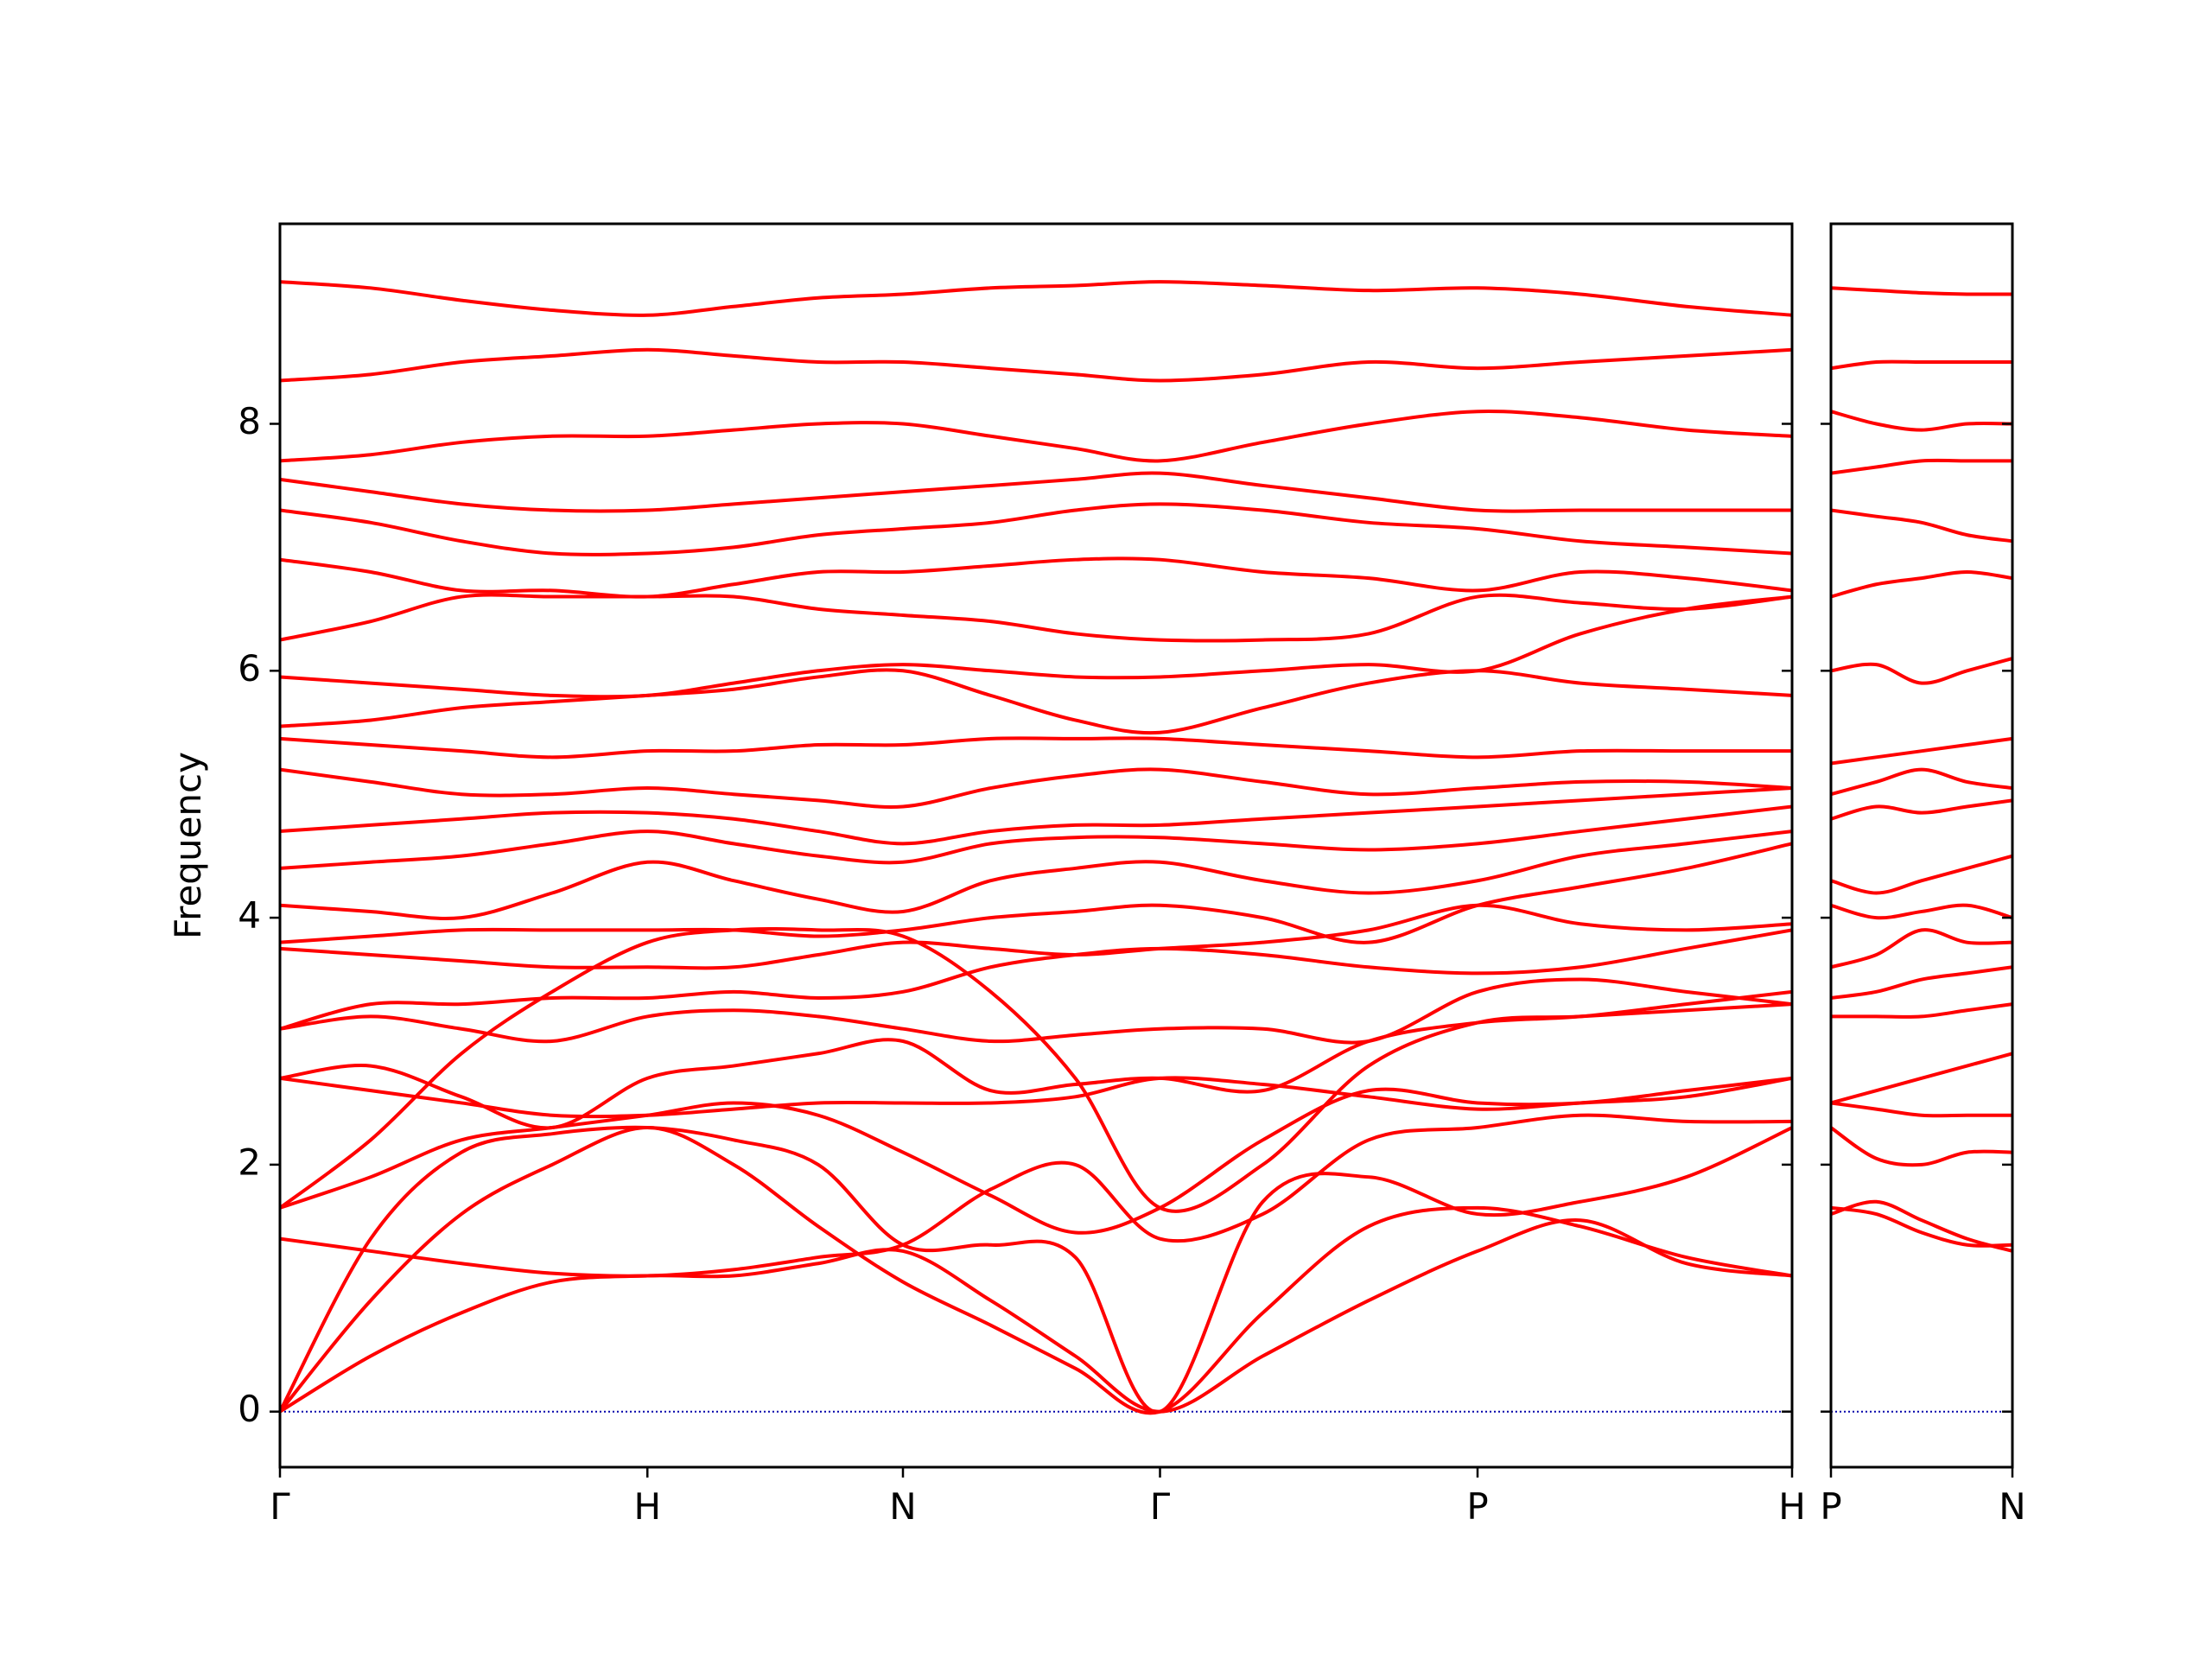 This screenshot has height=1659, width=2212. What do you see at coordinates (188, 845) in the screenshot?
I see `y-axis-label: Frequency` at bounding box center [188, 845].